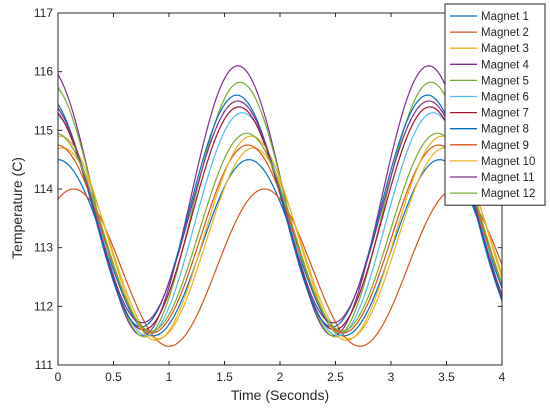  I want to click on legend-label: Magnet 3, so click(505, 49).